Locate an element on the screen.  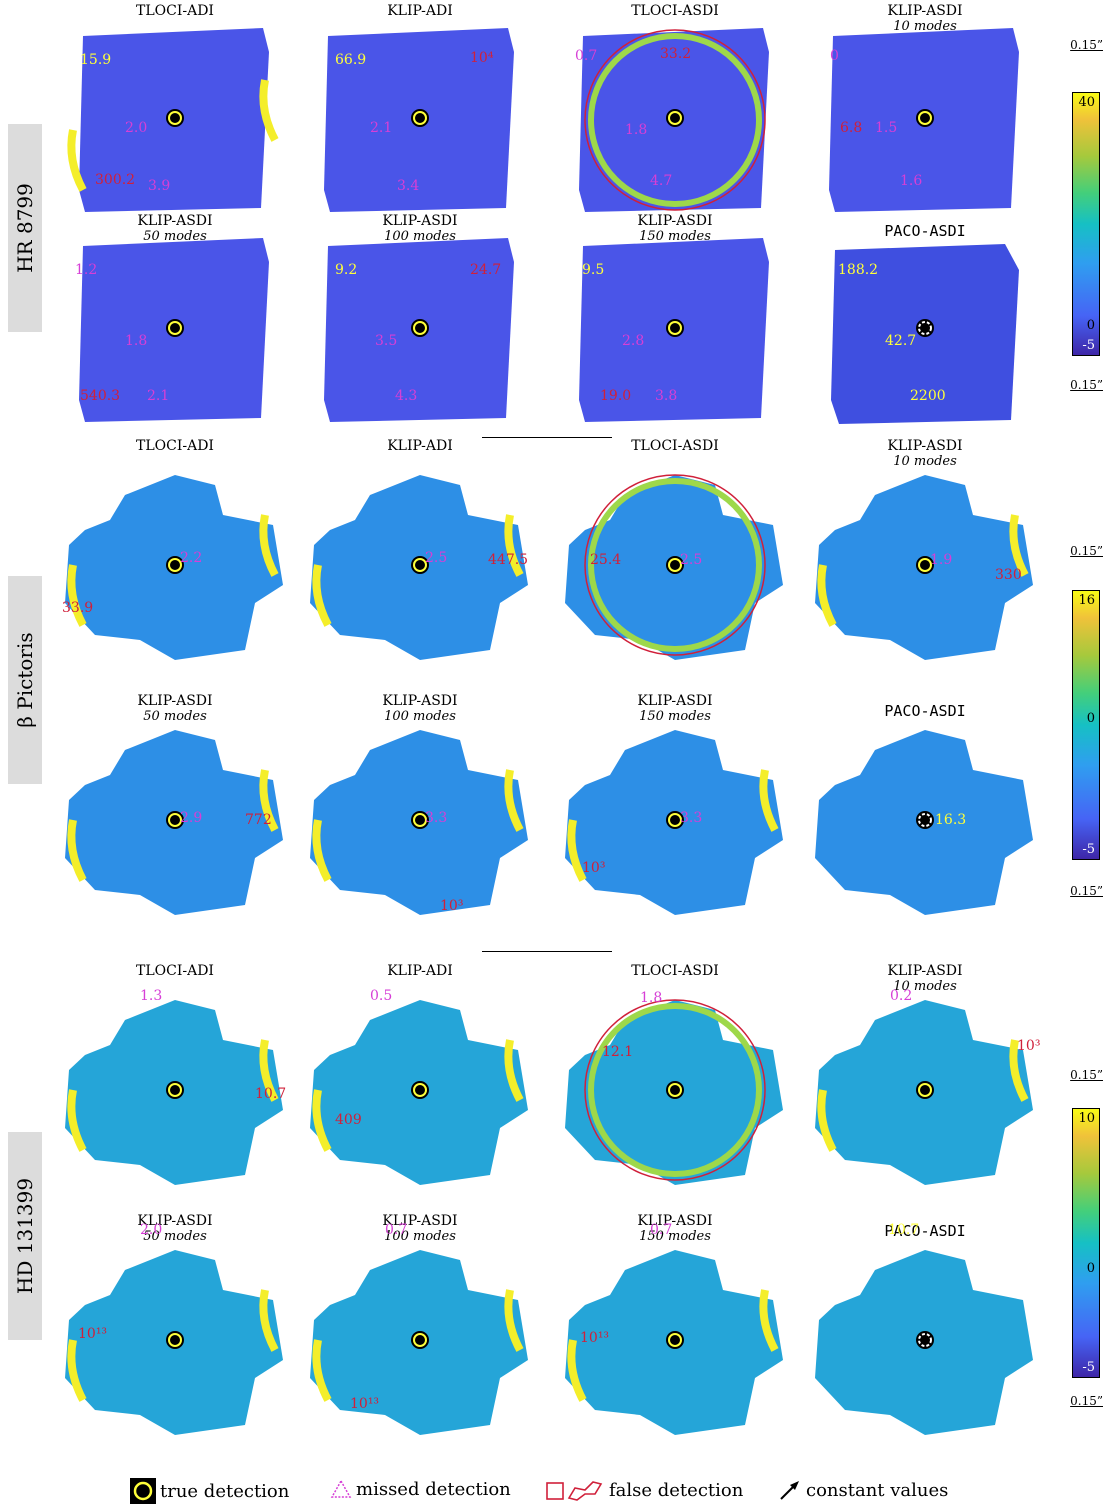
panel-title: KLIP-ASDI 10 modes is located at coordinates (925, 454).